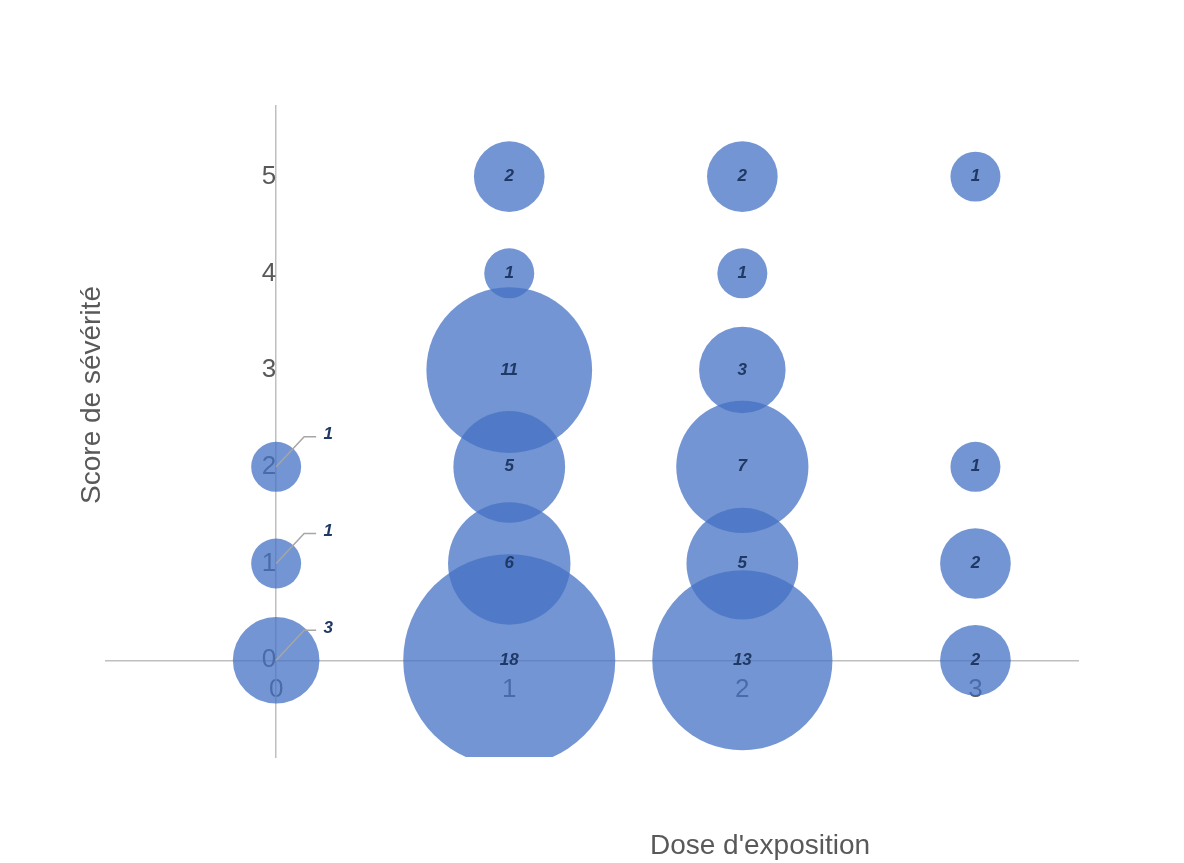  Describe the element at coordinates (509, 563) in the screenshot. I see `data-label: 6` at that location.